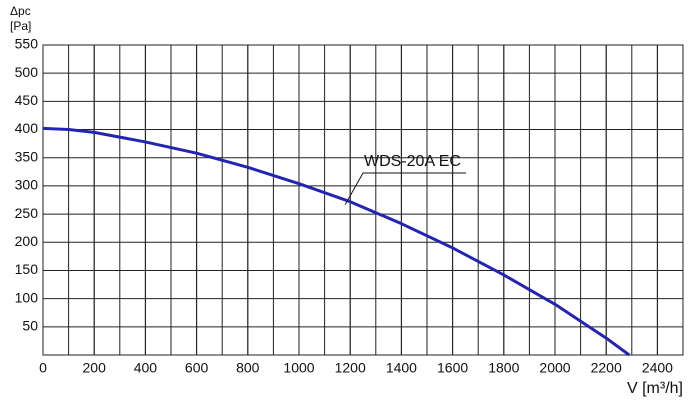 The height and width of the screenshot is (405, 689). Describe the element at coordinates (27, 241) in the screenshot. I see `y-tick-label: 200` at that location.